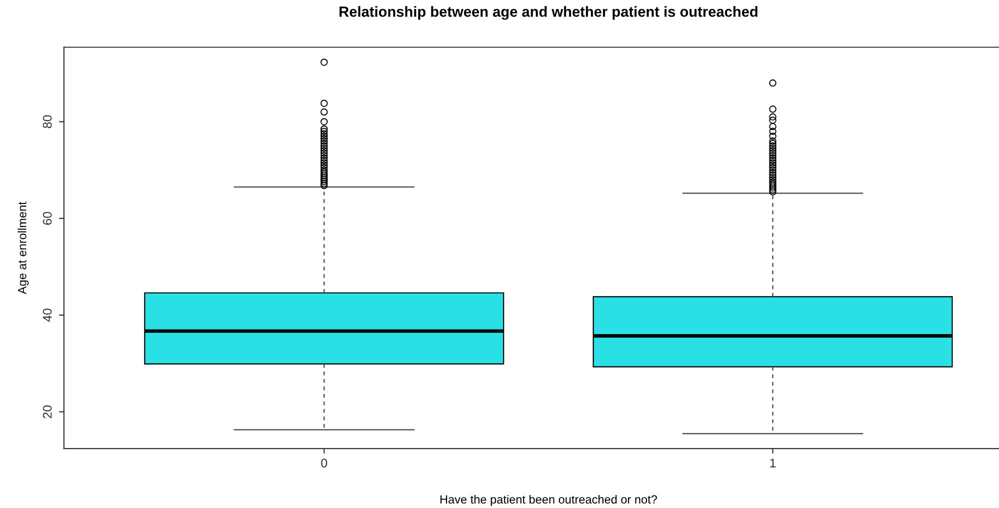 Image resolution: width=999 pixels, height=508 pixels. I want to click on y-tick-label: 60, so click(47, 218).